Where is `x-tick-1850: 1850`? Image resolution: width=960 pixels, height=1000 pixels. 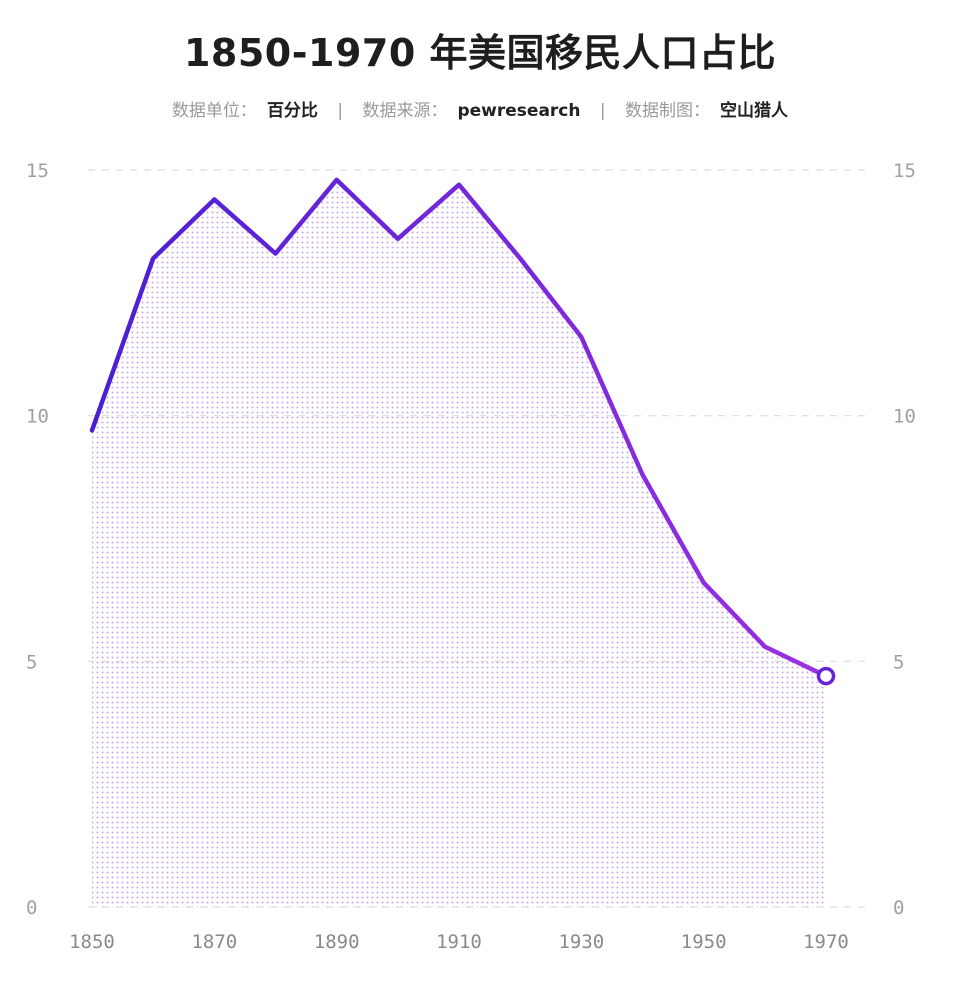 x-tick-1850: 1850 is located at coordinates (92, 942).